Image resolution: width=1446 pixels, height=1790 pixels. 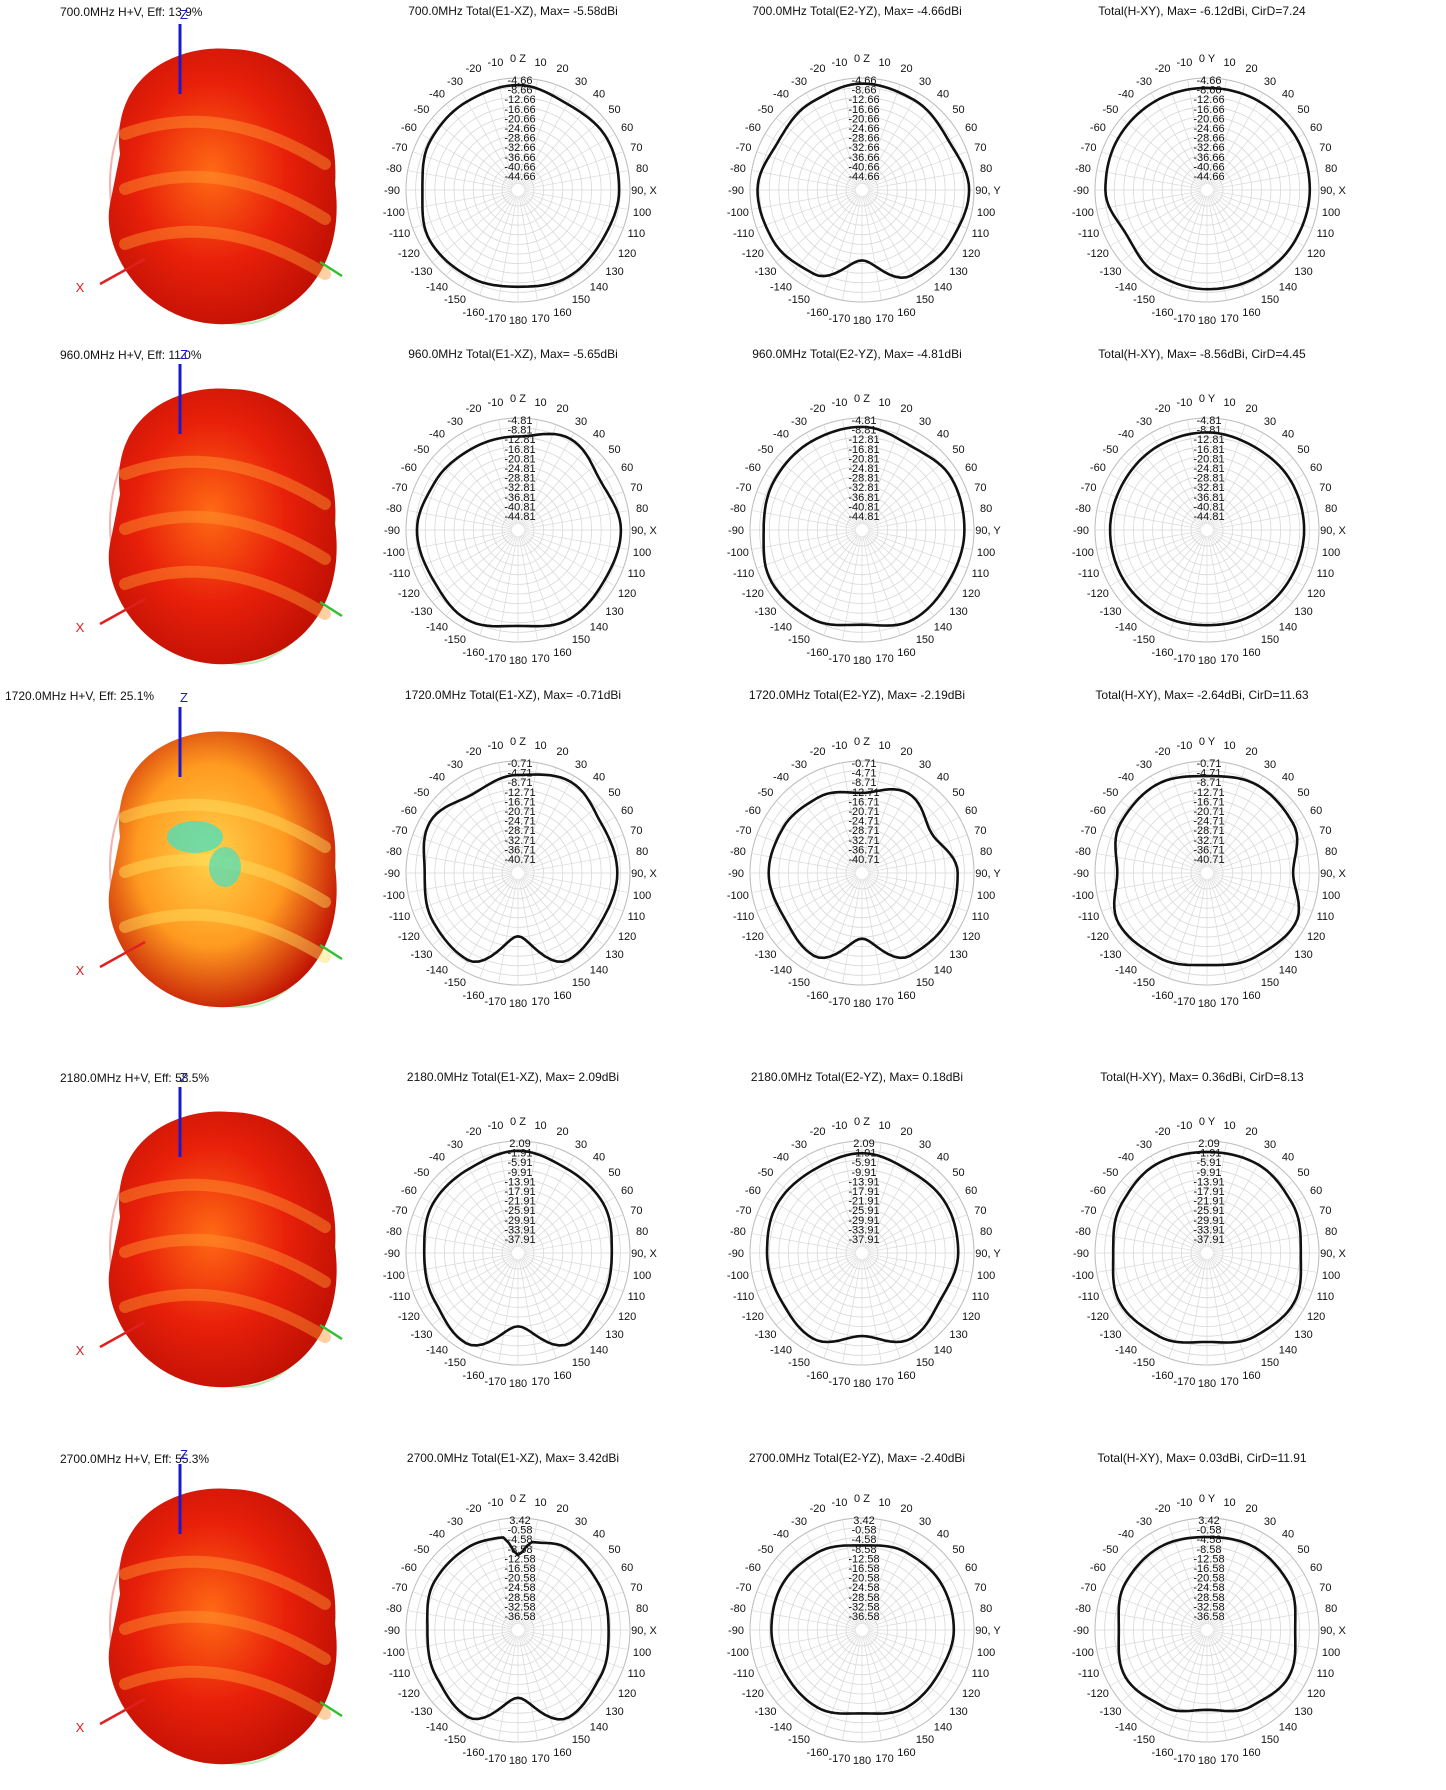 What do you see at coordinates (1251, 653) in the screenshot?
I see `polar-angle-label: 160` at bounding box center [1251, 653].